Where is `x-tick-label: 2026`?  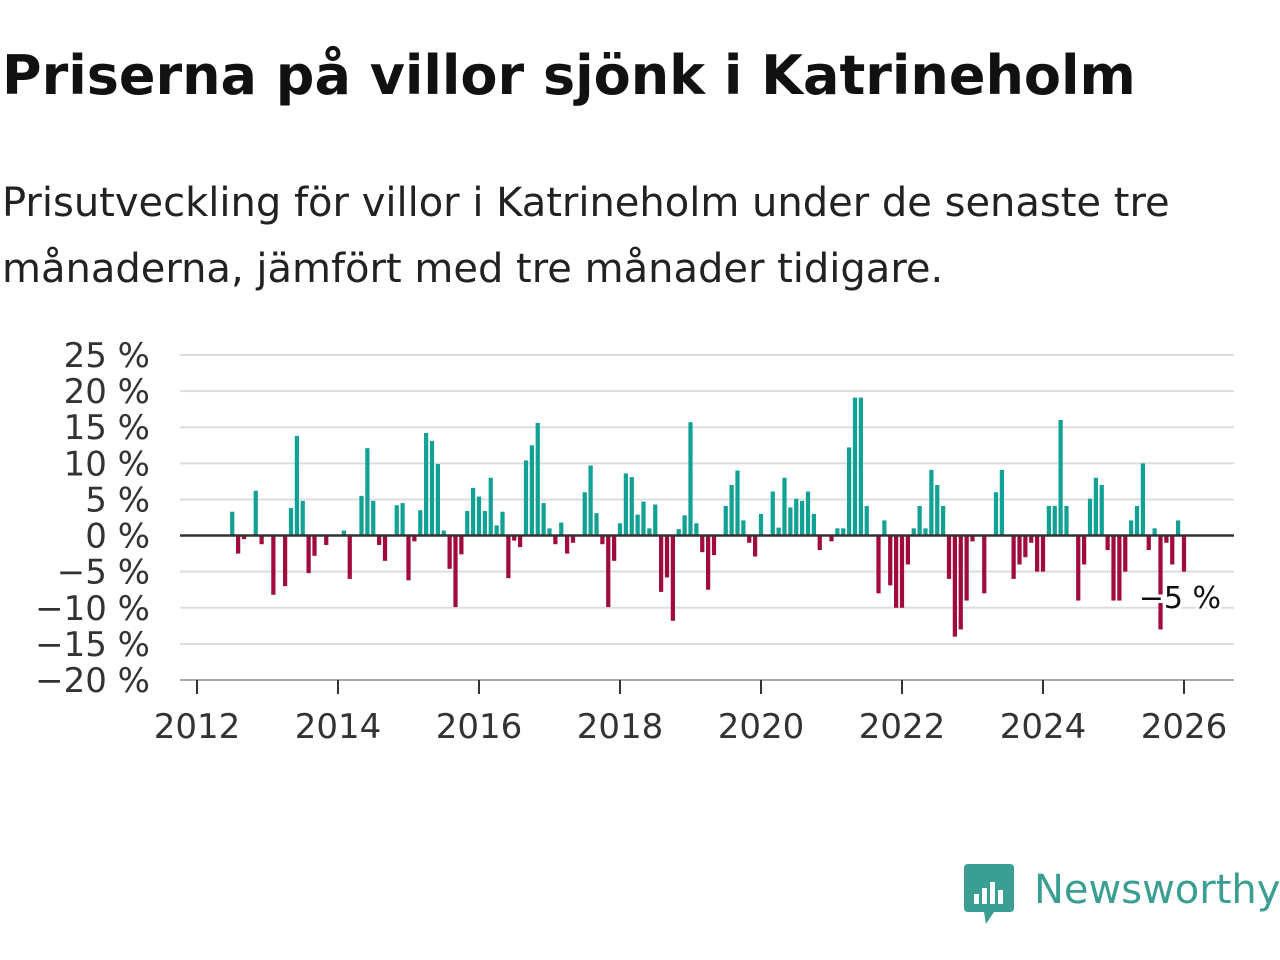 x-tick-label: 2026 is located at coordinates (1184, 727).